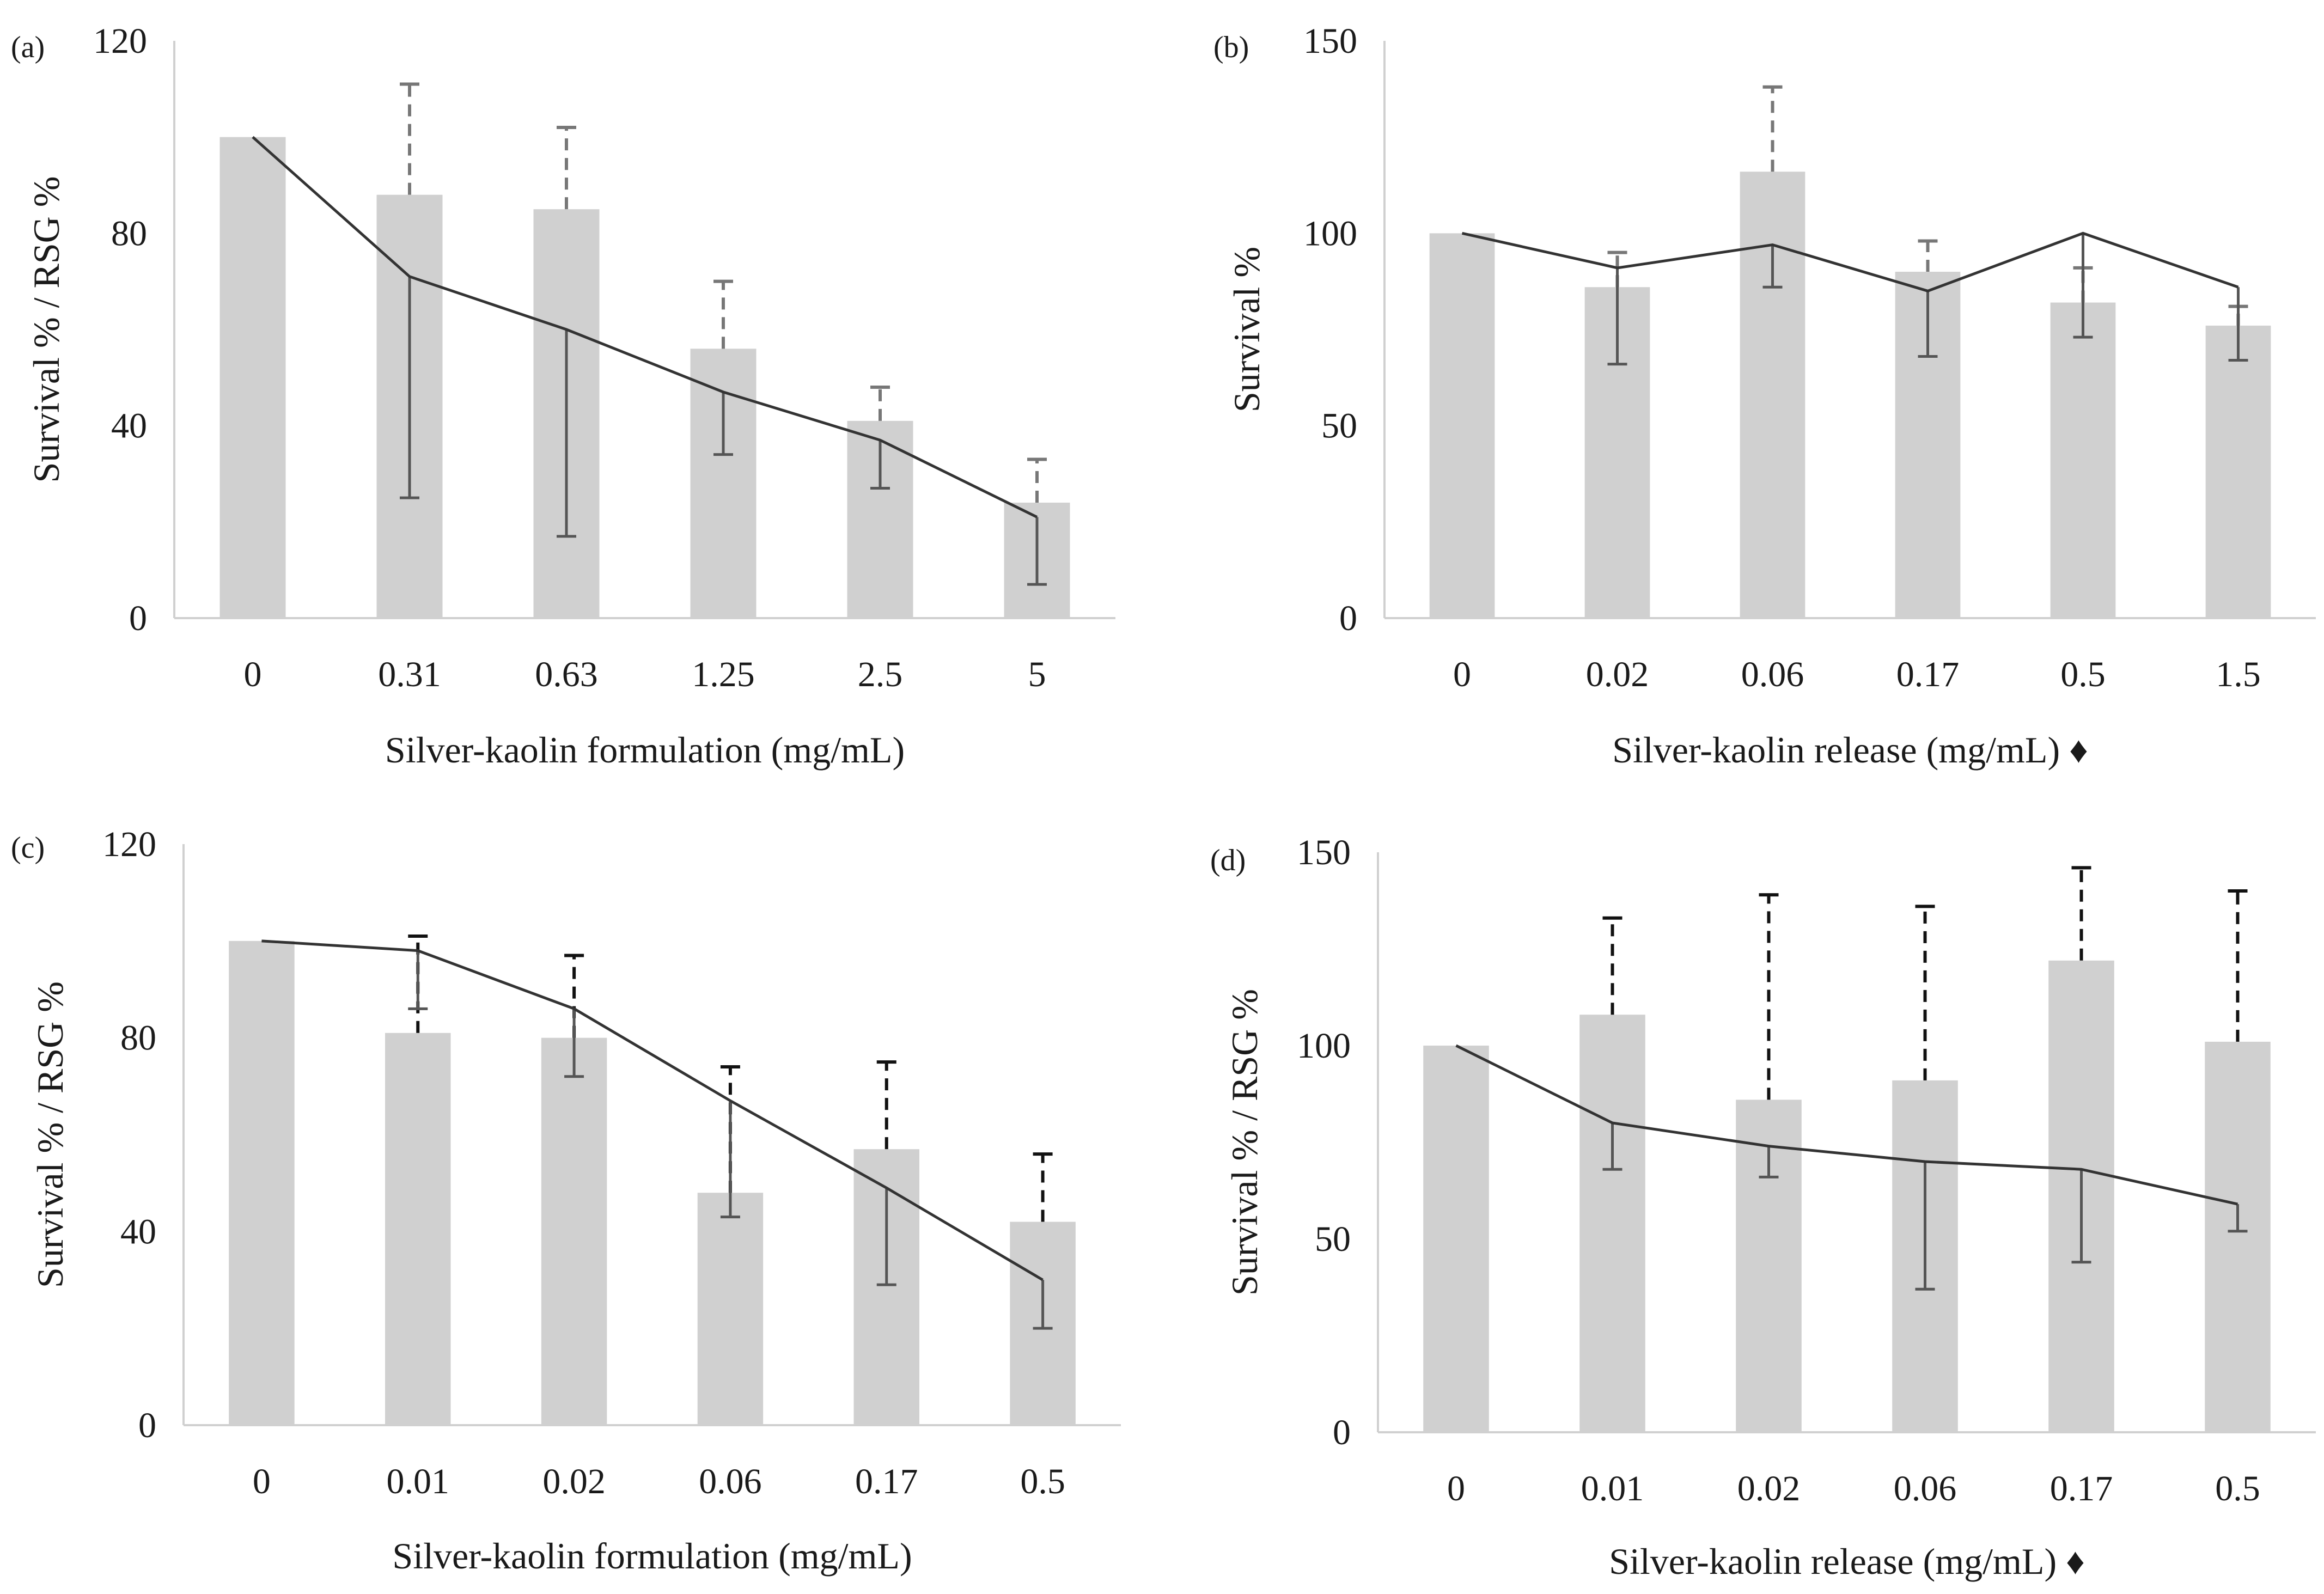 The width and height of the screenshot is (2324, 1594). What do you see at coordinates (409, 674) in the screenshot?
I see `x-tick-label: 0.31` at bounding box center [409, 674].